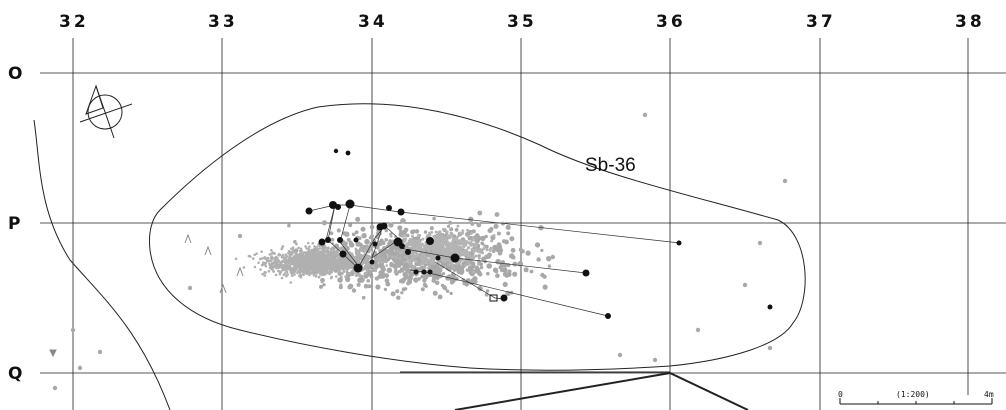  I want to click on col-label-37: 37, so click(821, 22).